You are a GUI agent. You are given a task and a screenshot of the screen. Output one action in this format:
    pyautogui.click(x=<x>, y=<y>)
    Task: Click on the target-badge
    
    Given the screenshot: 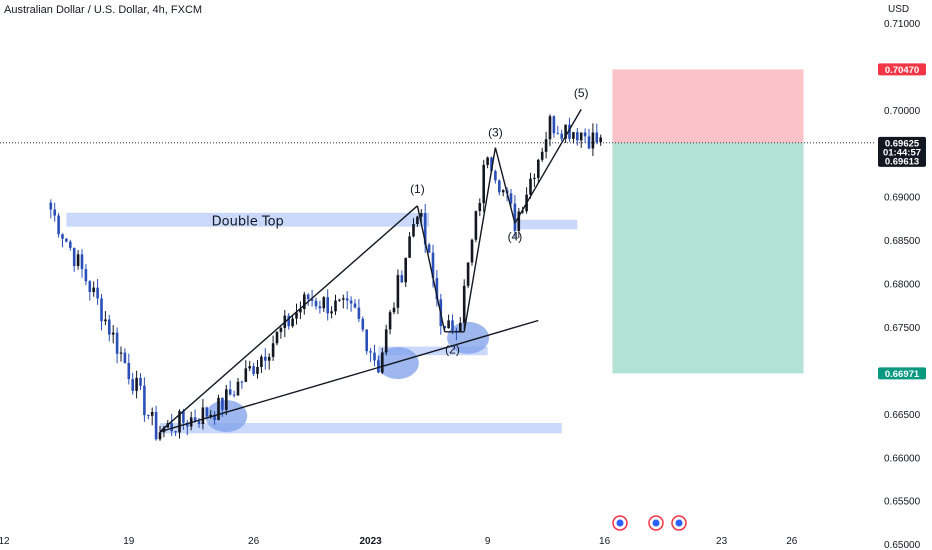 What is the action you would take?
    pyautogui.click(x=902, y=373)
    